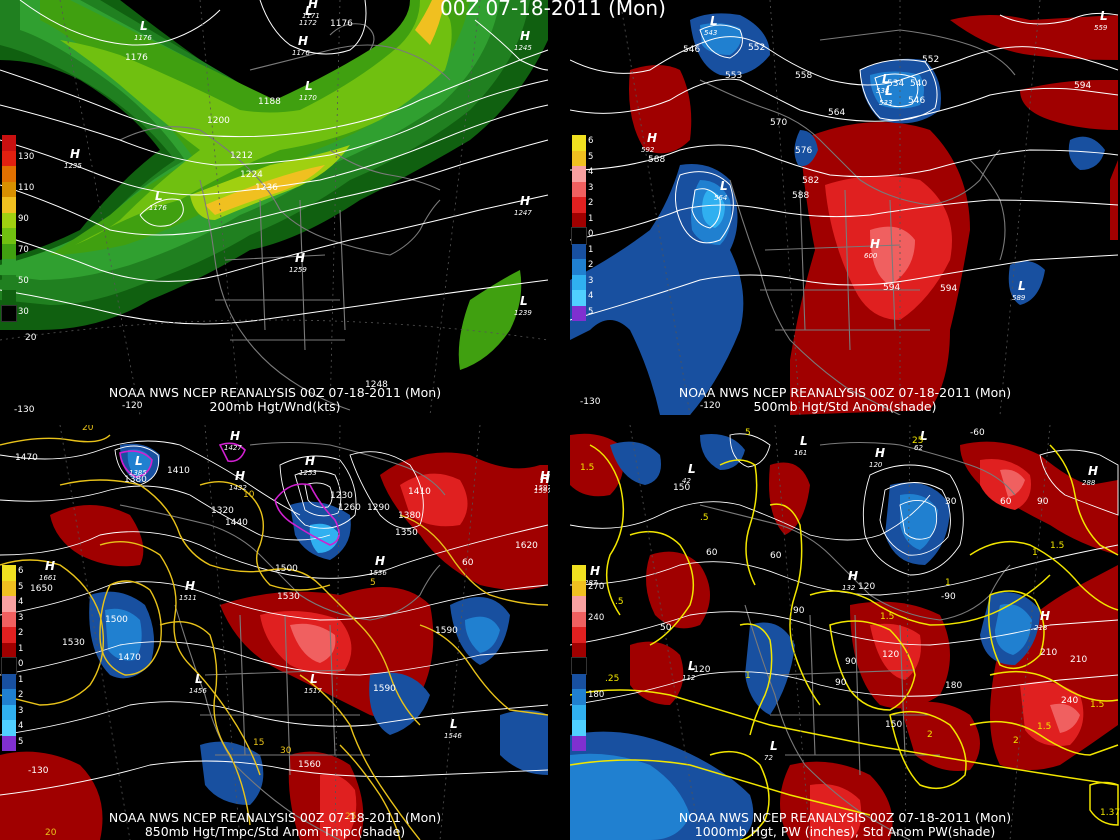  I want to click on pressure-center-value: 218, so click(1041, 628).